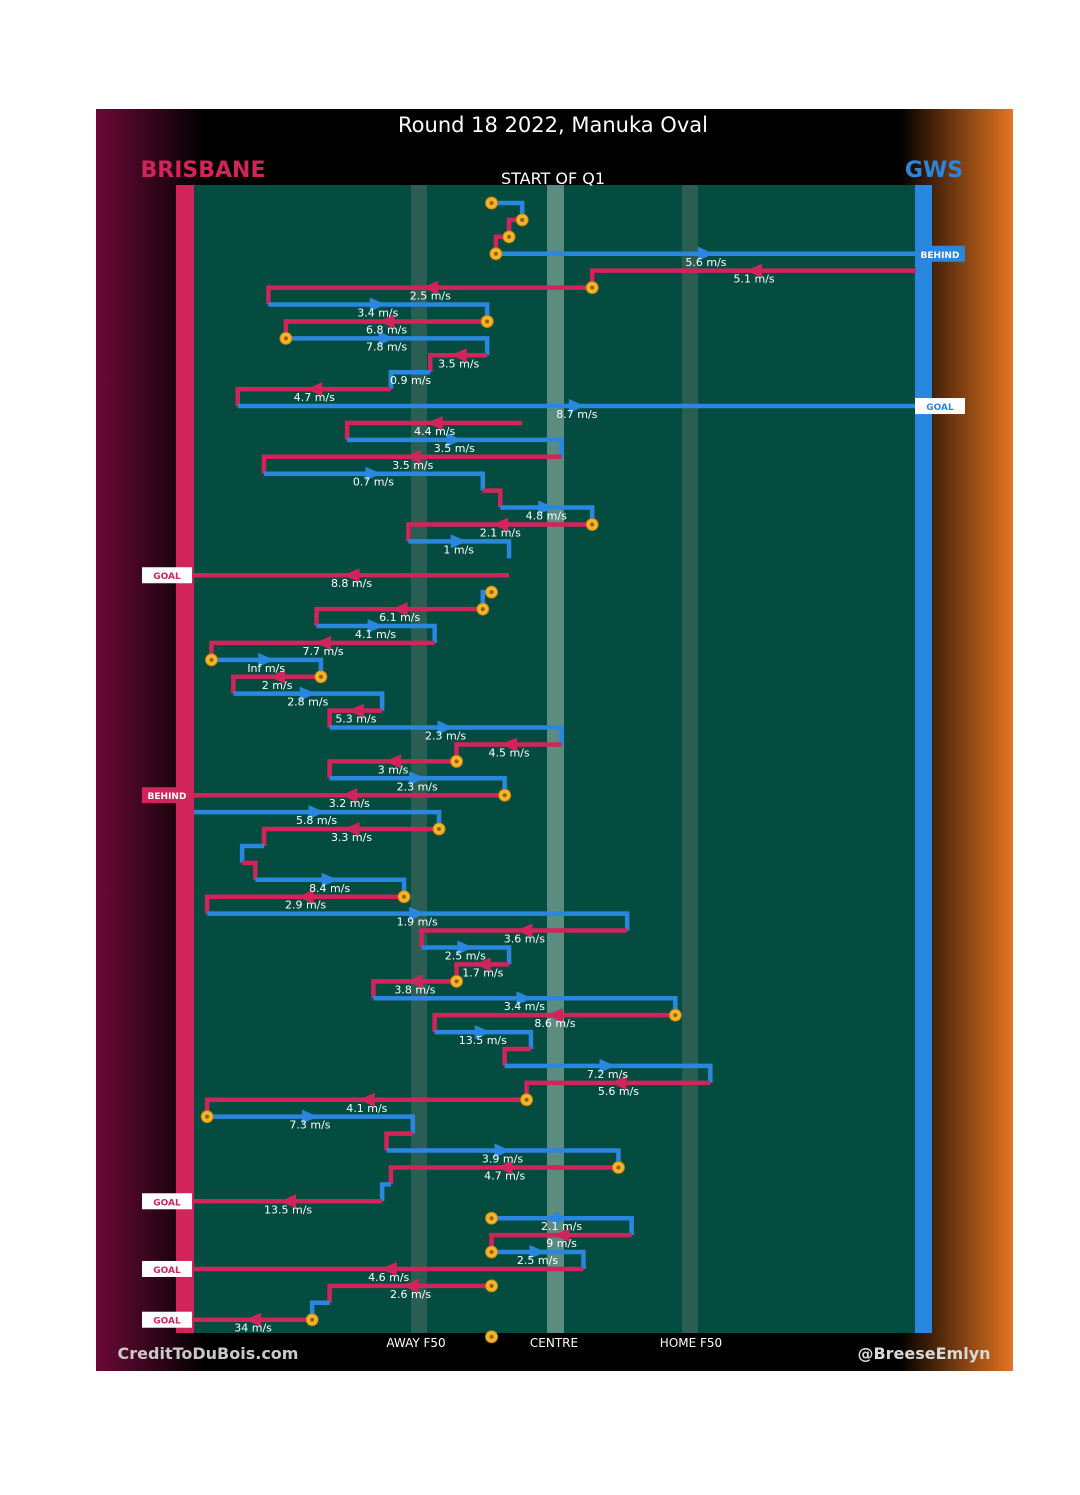  What do you see at coordinates (458, 549) in the screenshot?
I see `speed-label-20: 1 m/s` at bounding box center [458, 549].